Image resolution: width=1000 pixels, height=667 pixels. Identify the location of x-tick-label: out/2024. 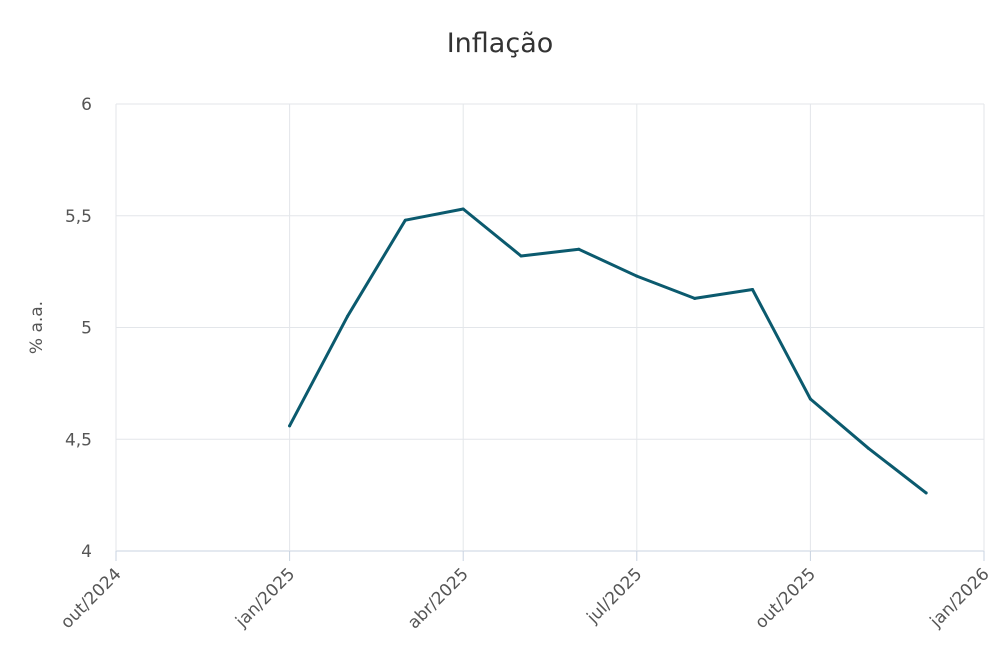
(91, 598).